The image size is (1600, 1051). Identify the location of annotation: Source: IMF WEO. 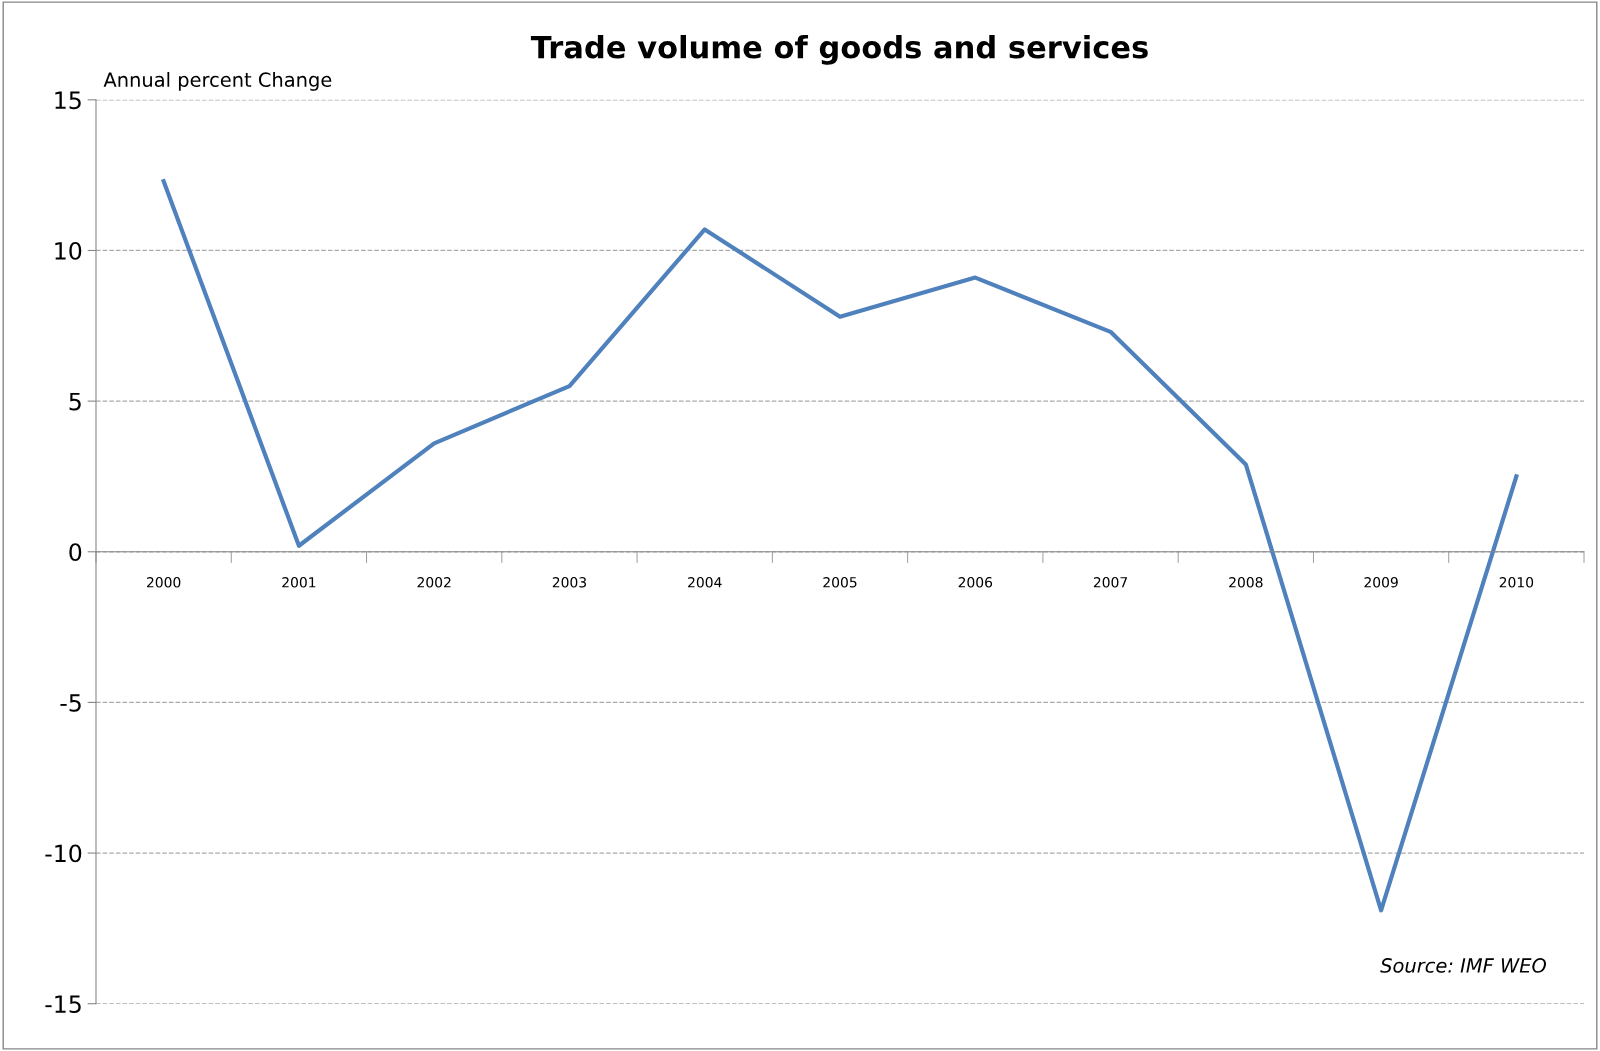
(1463, 965).